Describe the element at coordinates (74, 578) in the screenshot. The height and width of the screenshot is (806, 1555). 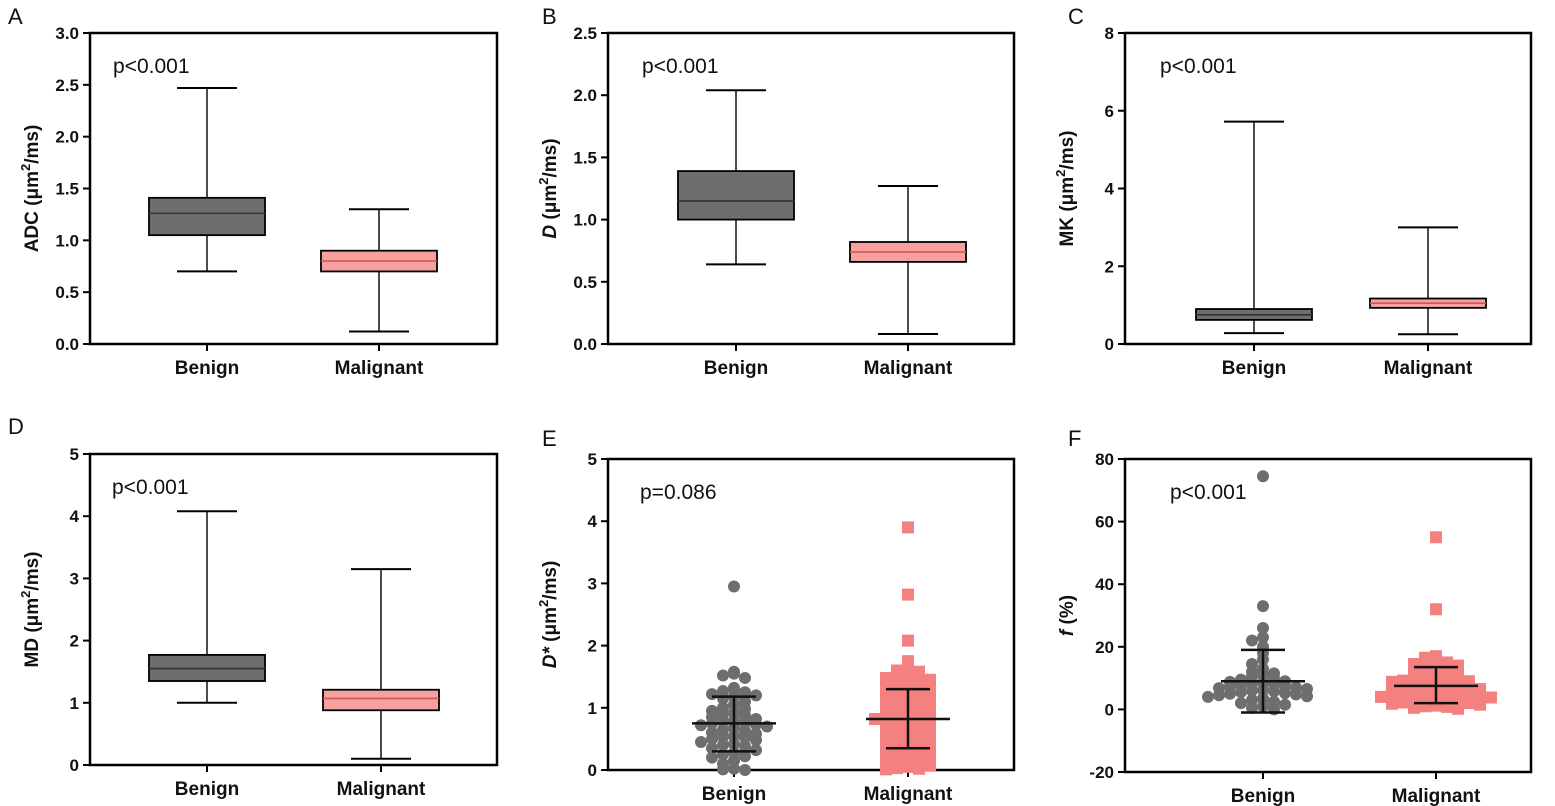
I see `y-tick-label: 3` at that location.